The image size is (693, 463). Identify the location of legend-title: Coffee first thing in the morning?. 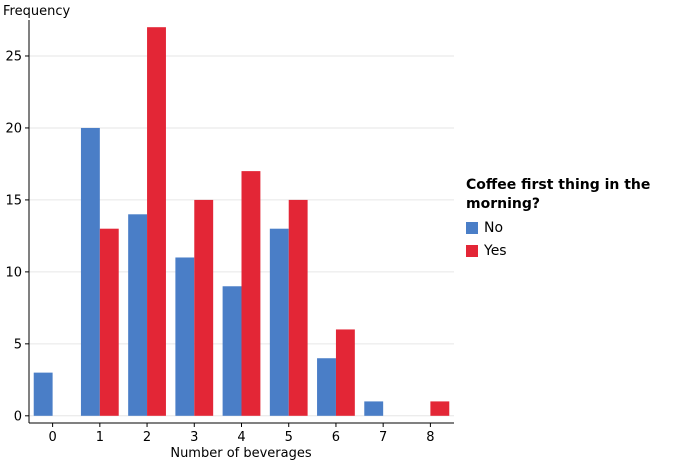
(558, 194).